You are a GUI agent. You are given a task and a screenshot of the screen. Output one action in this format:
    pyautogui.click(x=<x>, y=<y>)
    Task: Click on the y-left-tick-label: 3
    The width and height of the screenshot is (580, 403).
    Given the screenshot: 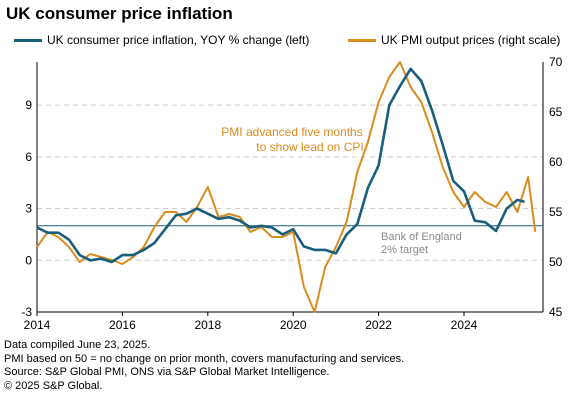 What is the action you would take?
    pyautogui.click(x=28, y=209)
    